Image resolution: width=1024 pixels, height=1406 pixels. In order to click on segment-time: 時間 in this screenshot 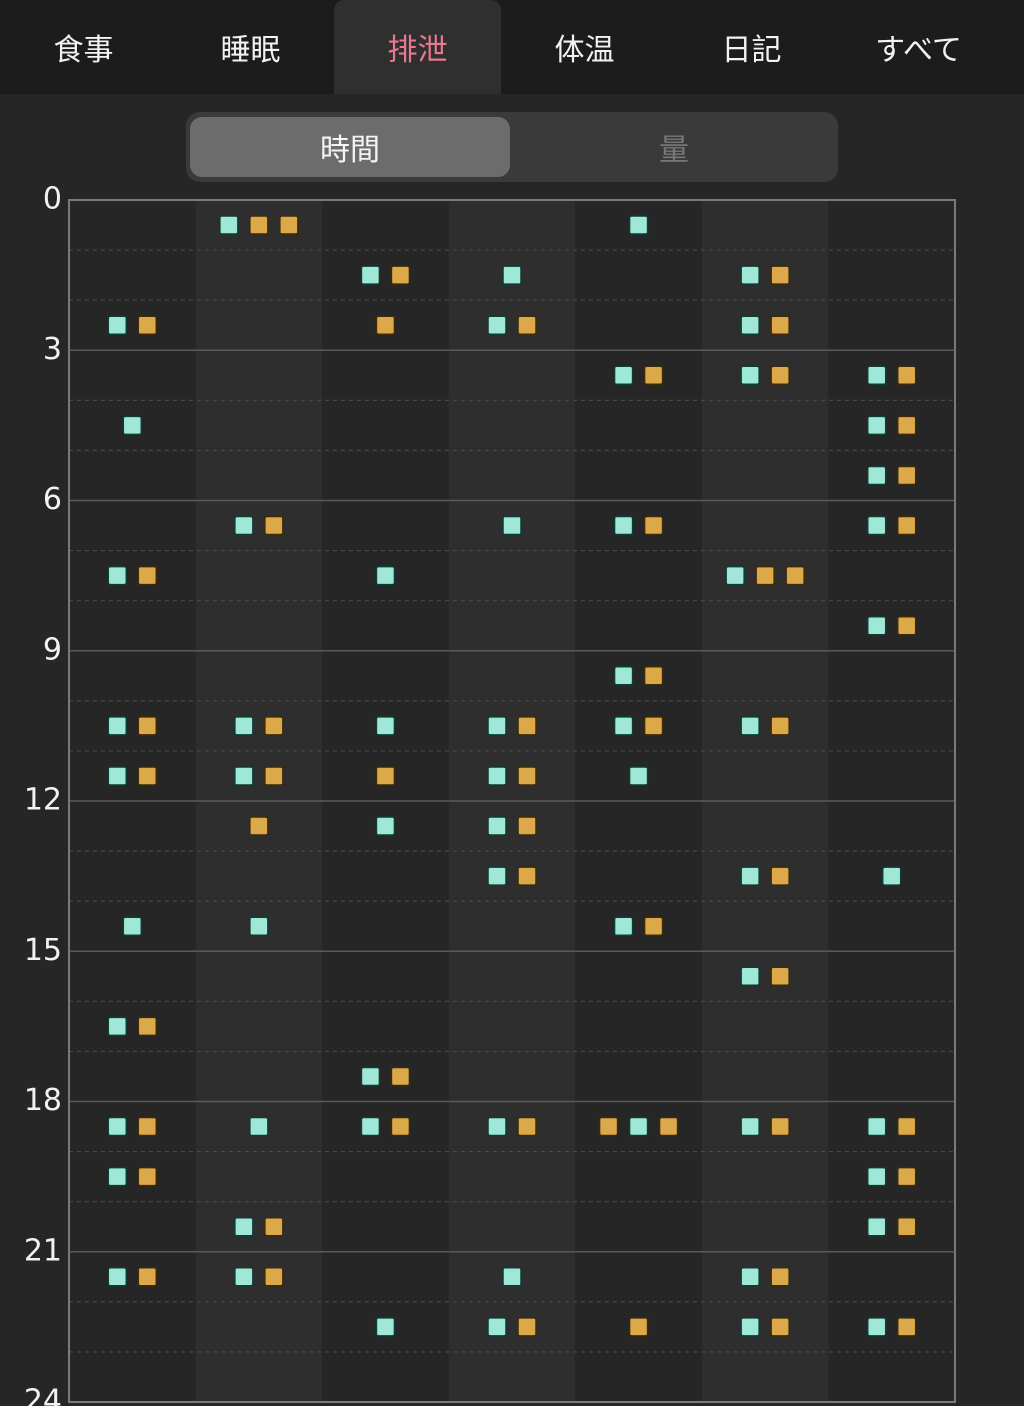, I will do `click(350, 147)`.